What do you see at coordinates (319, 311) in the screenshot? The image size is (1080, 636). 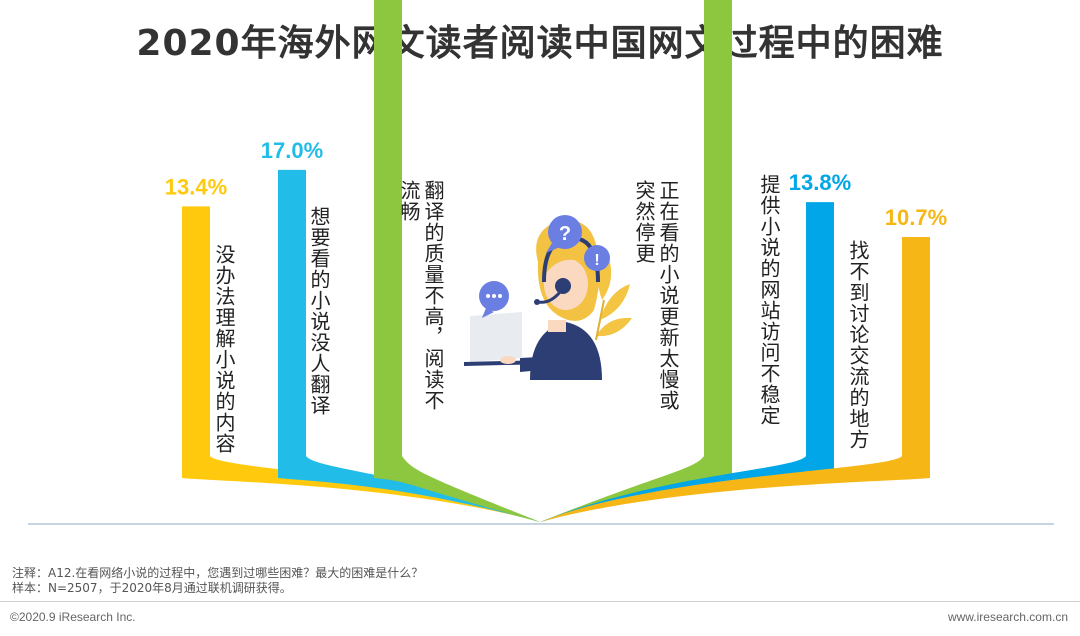 I see `label-no-translation: 想要看的小说没人翻译` at bounding box center [319, 311].